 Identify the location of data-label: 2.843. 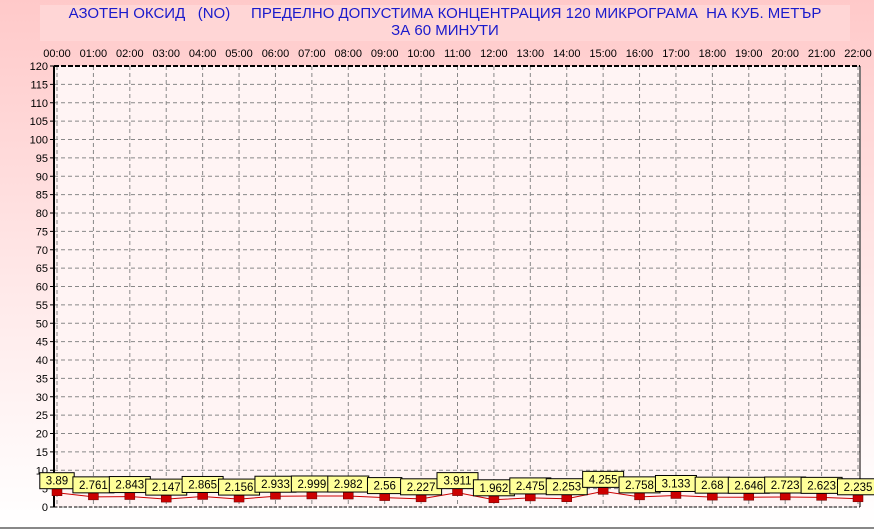
(129, 486).